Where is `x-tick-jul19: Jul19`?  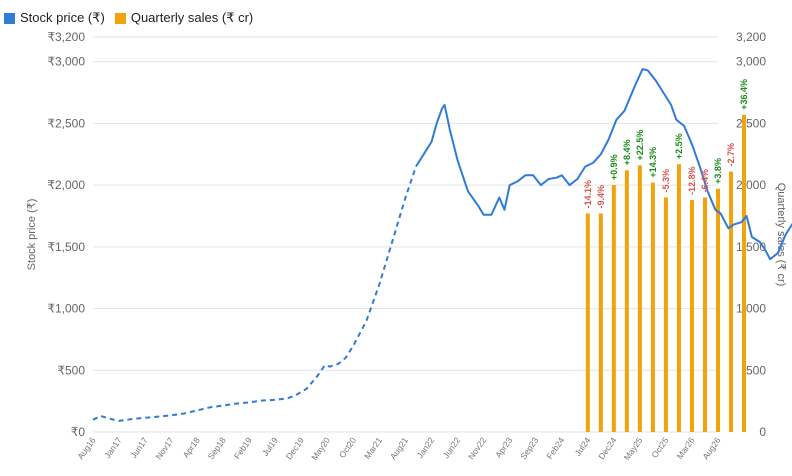
x-tick-jul19: Jul19 is located at coordinates (270, 446).